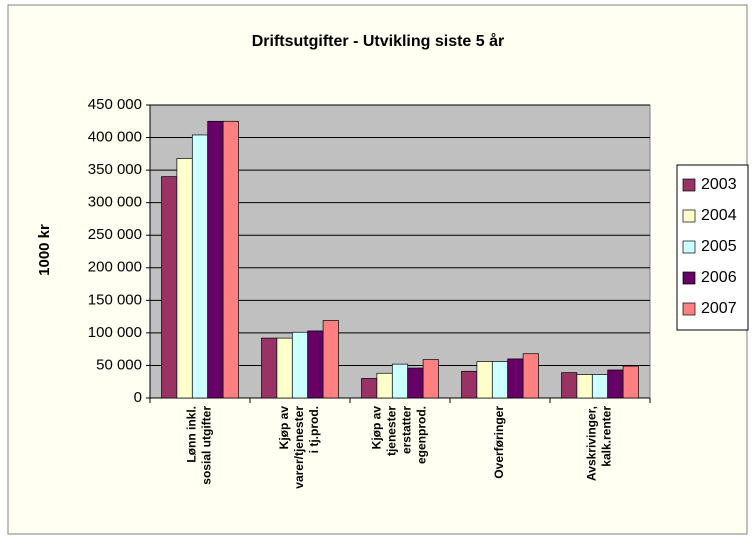  What do you see at coordinates (119, 364) in the screenshot?
I see `y-tick-label: 50 000` at bounding box center [119, 364].